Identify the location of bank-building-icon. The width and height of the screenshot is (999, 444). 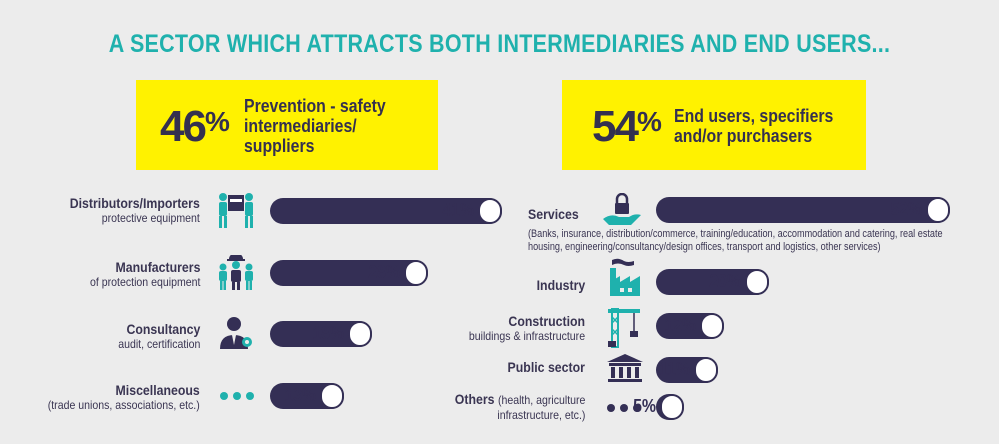
(625, 368).